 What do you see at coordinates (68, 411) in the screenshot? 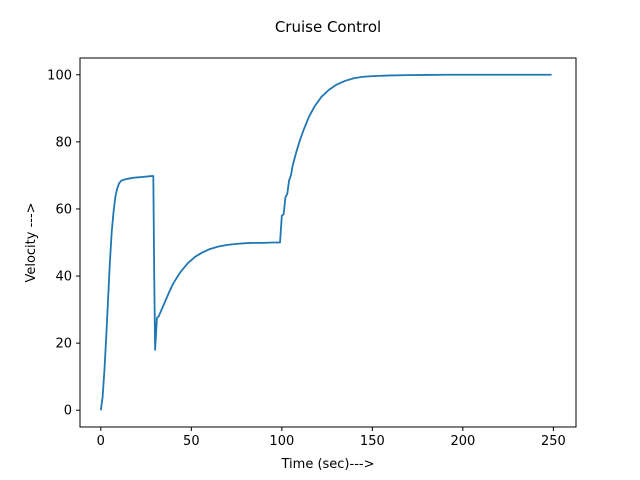
I see `y-tick-label: 0` at bounding box center [68, 411].